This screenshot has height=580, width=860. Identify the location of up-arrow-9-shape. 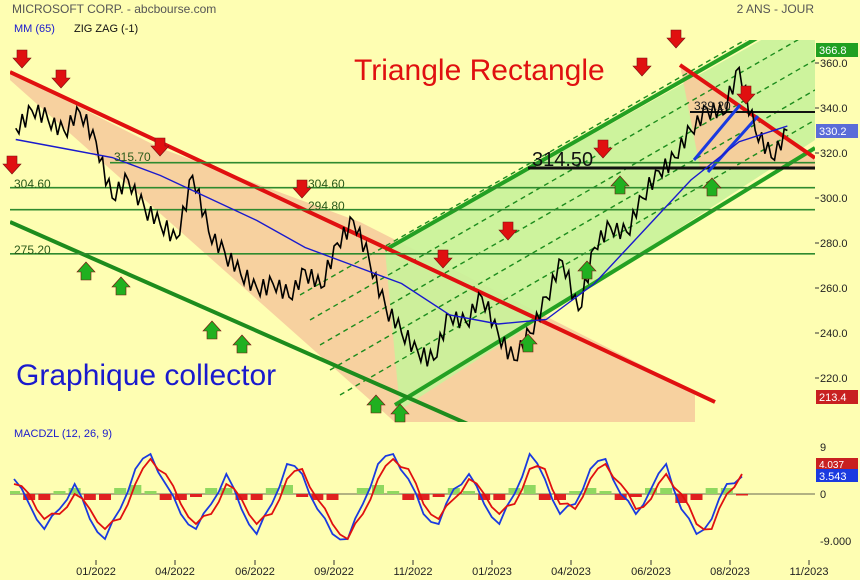
(712, 187).